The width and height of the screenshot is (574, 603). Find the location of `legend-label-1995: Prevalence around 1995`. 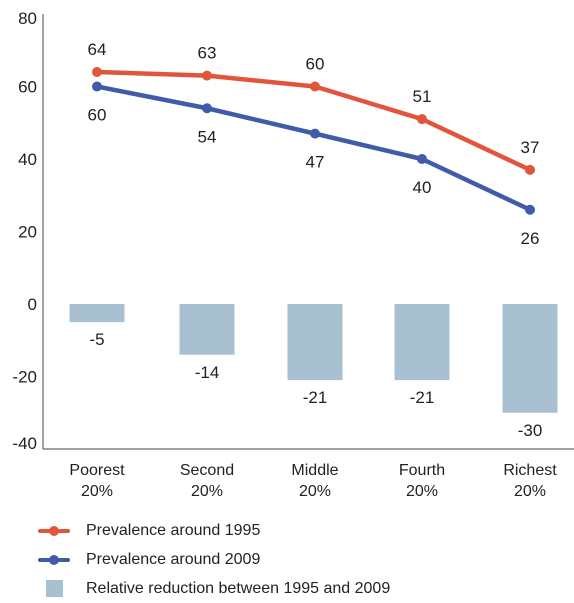

legend-label-1995: Prevalence around 1995 is located at coordinates (173, 530).